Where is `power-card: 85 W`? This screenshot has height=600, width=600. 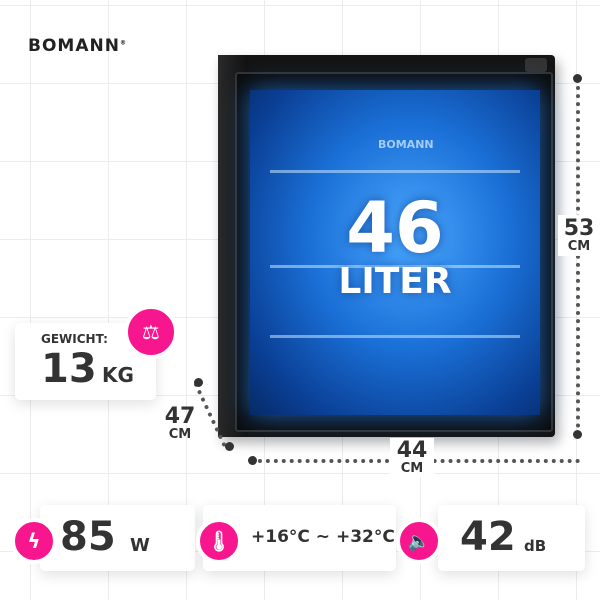 power-card: 85 W is located at coordinates (117, 538).